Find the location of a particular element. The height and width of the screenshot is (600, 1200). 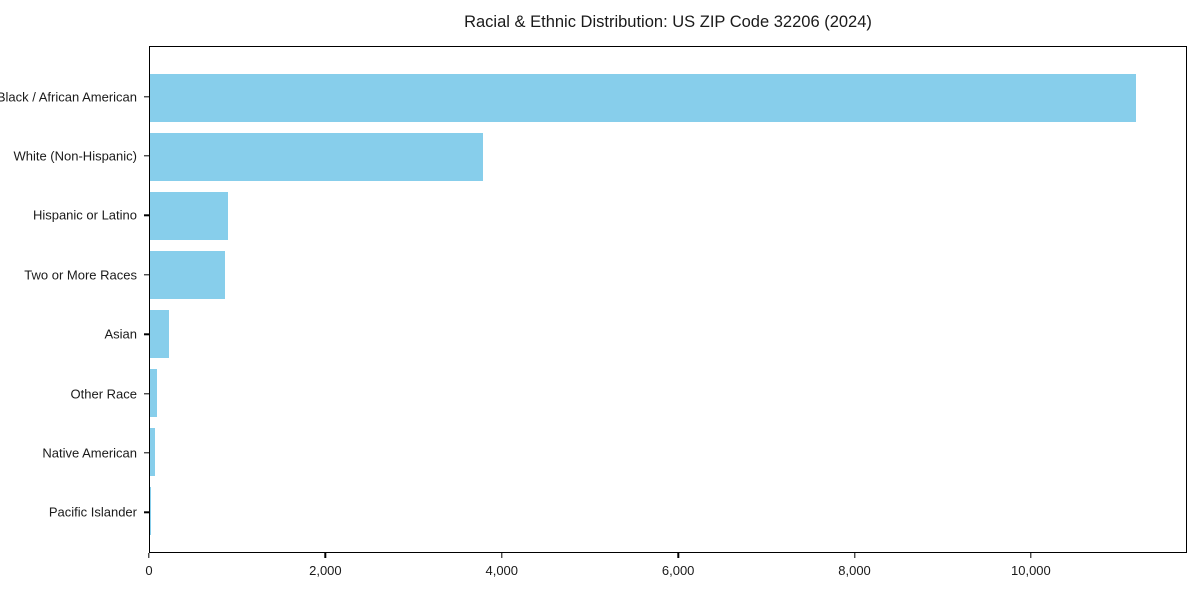

x-axis: 0 2,000 4,000 6,000 8,000 10,000 is located at coordinates (666, 573).